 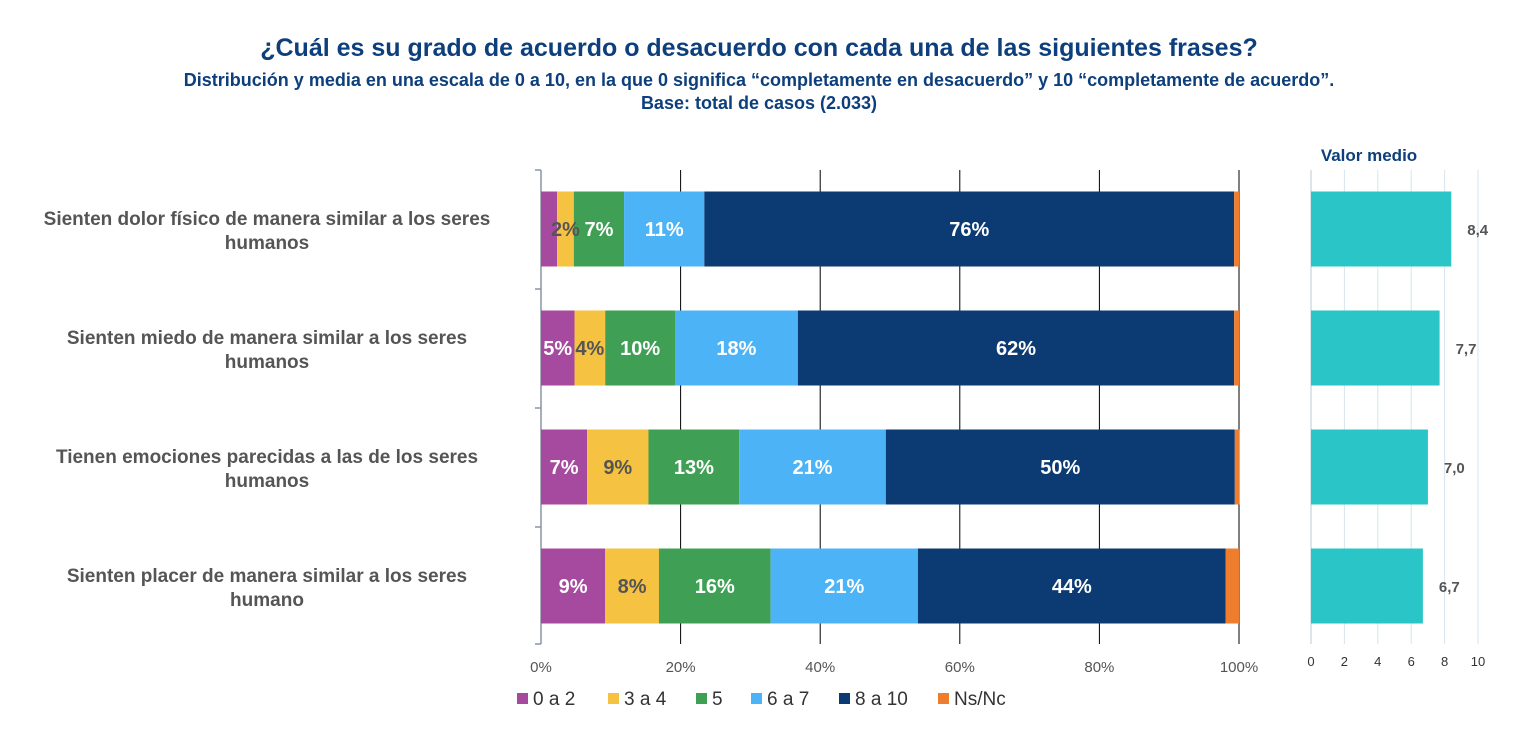 I want to click on data-label: 16%, so click(x=715, y=587).